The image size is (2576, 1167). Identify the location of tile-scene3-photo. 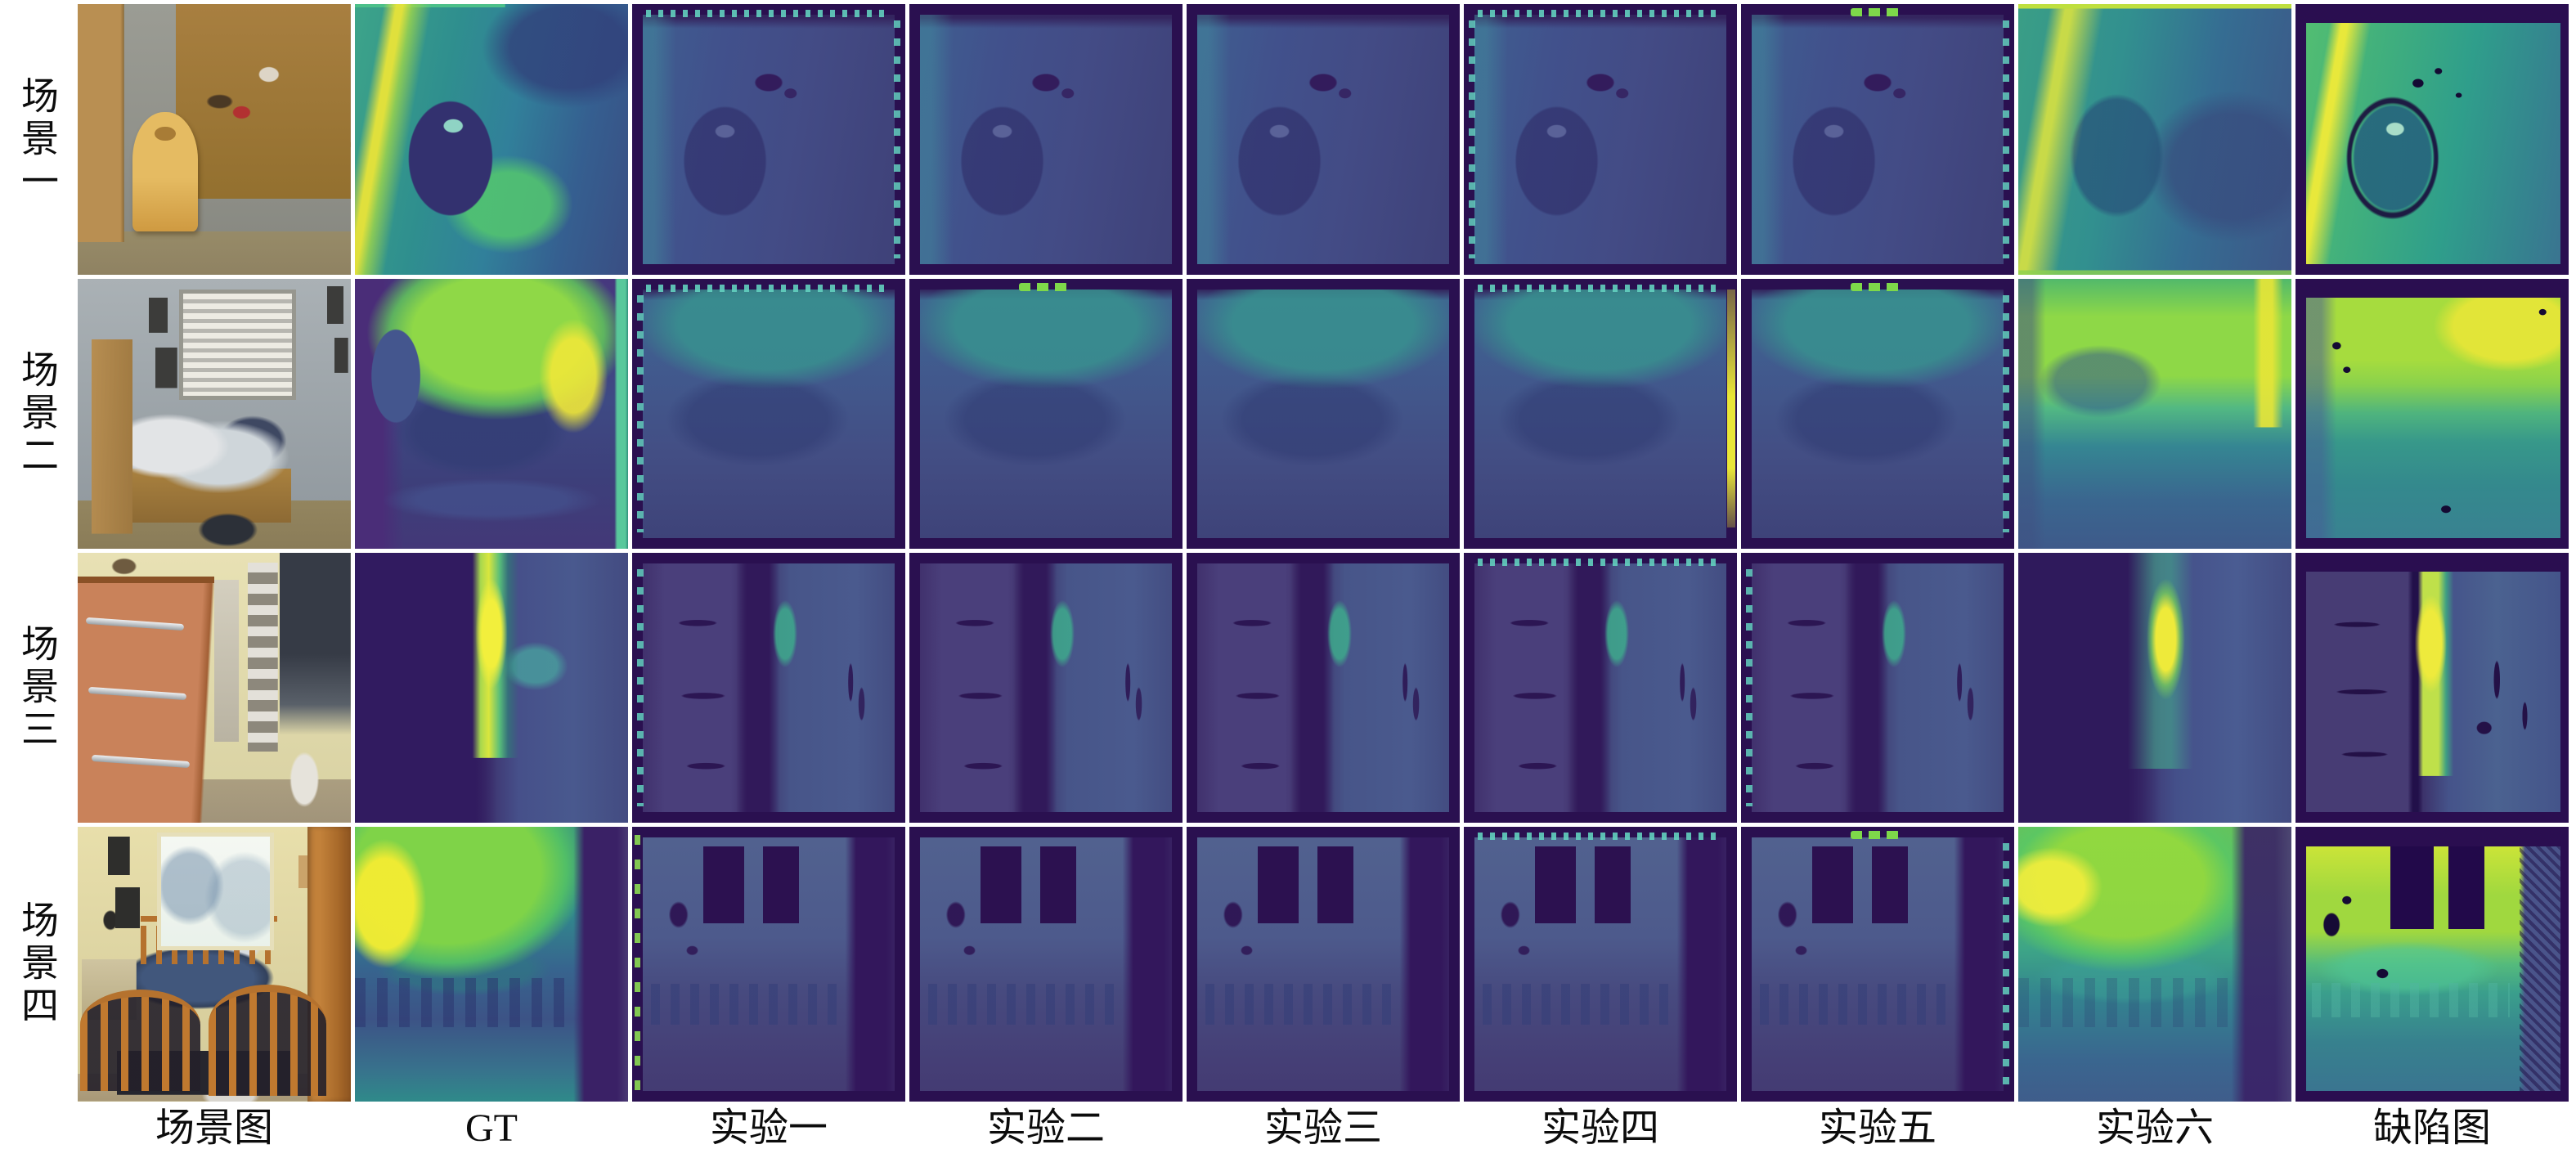
(215, 688).